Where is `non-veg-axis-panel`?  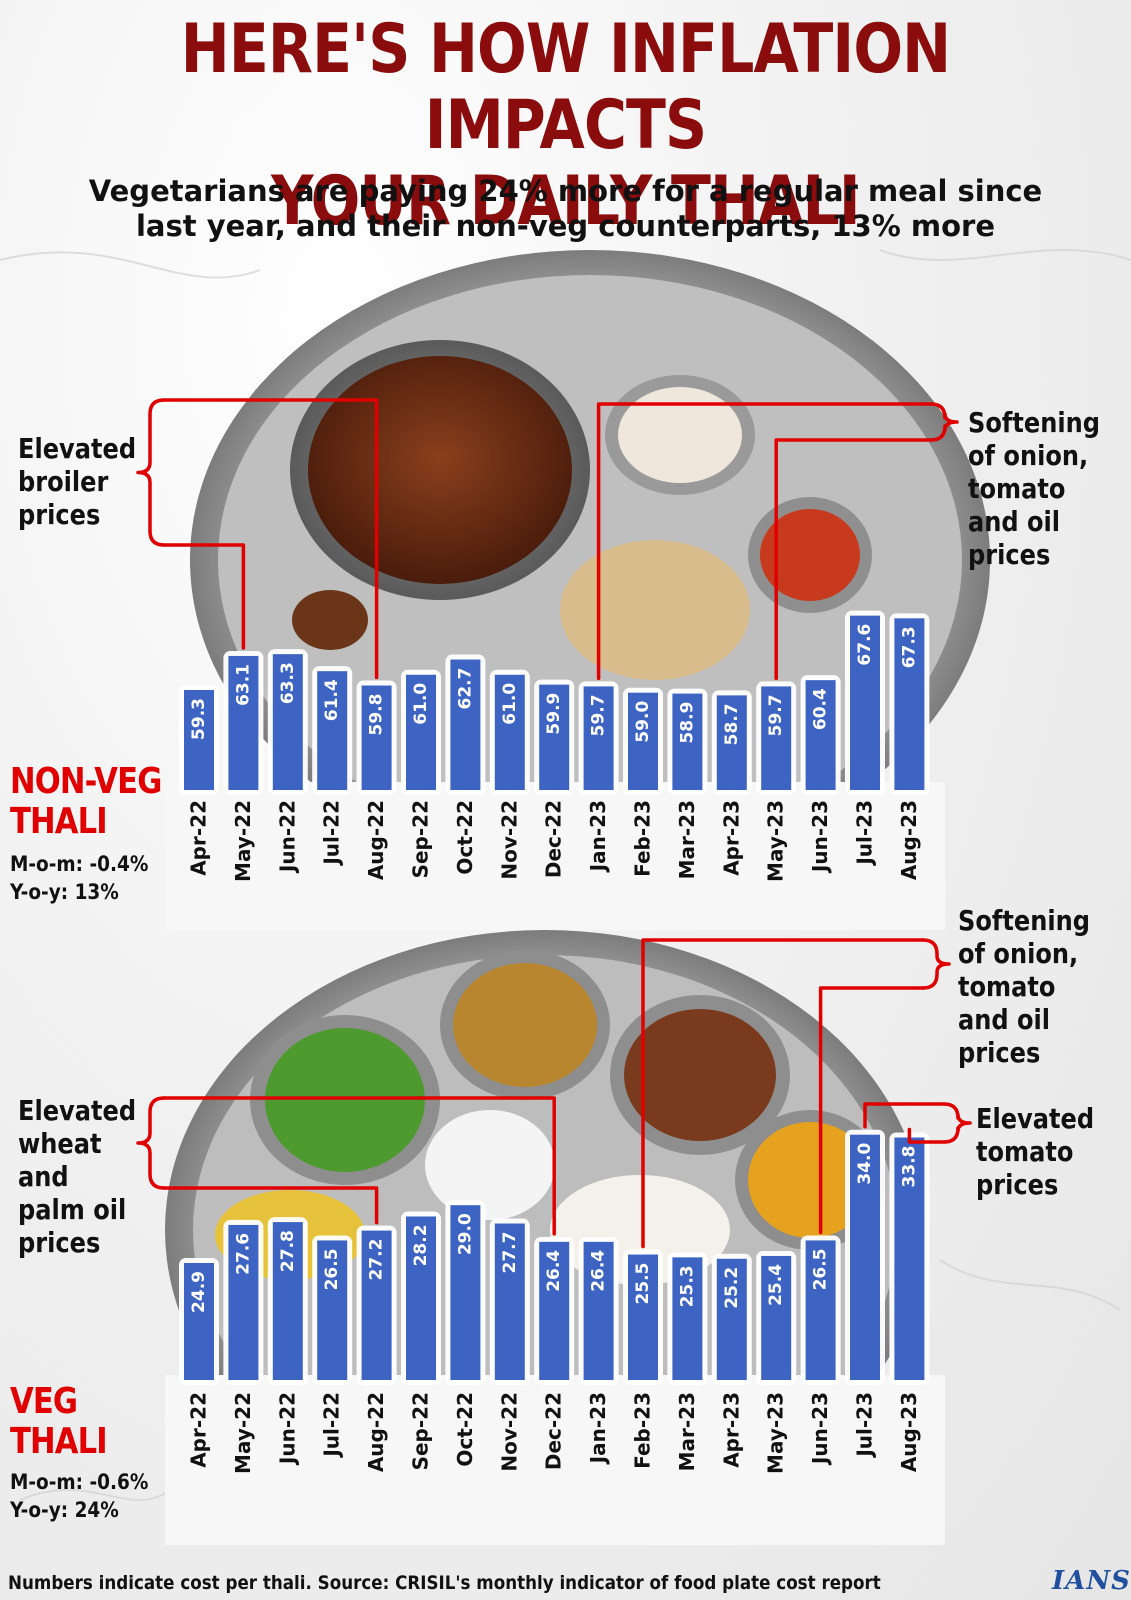 non-veg-axis-panel is located at coordinates (555, 856).